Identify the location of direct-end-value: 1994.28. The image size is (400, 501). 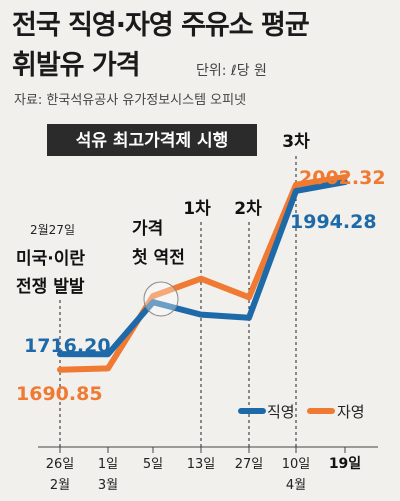
(333, 222).